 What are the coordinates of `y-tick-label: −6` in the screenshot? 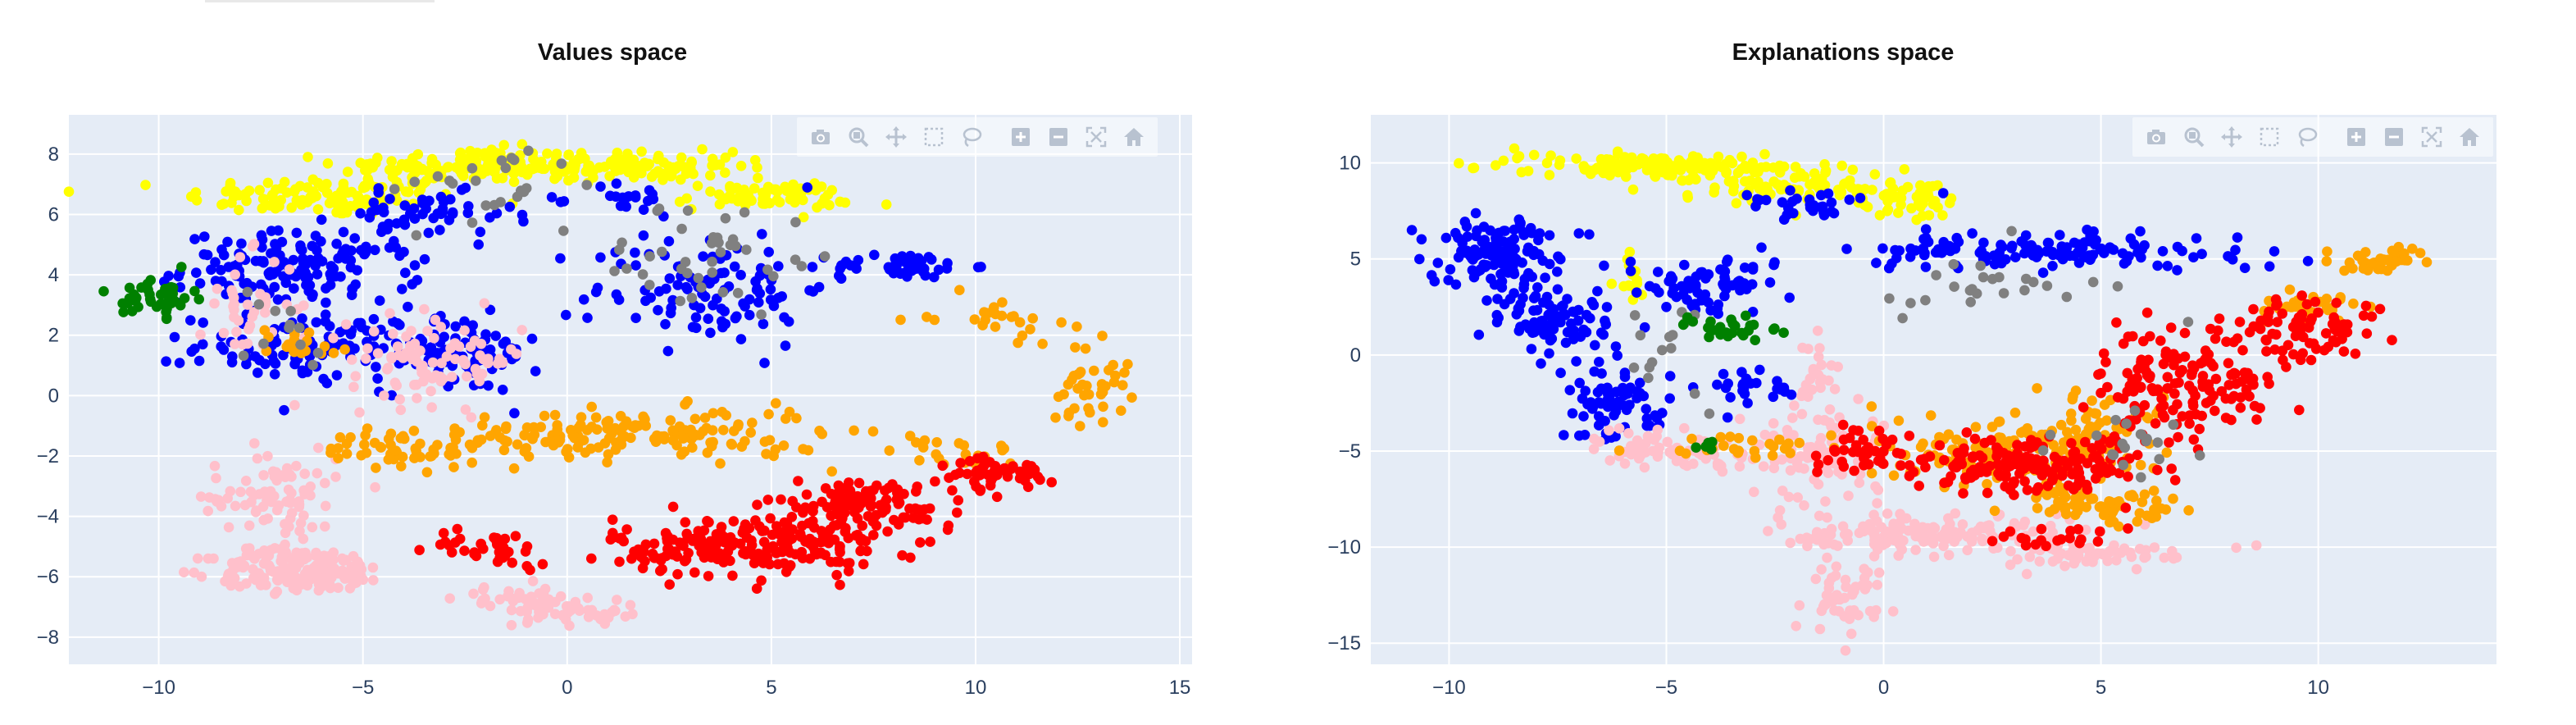 It's located at (48, 577).